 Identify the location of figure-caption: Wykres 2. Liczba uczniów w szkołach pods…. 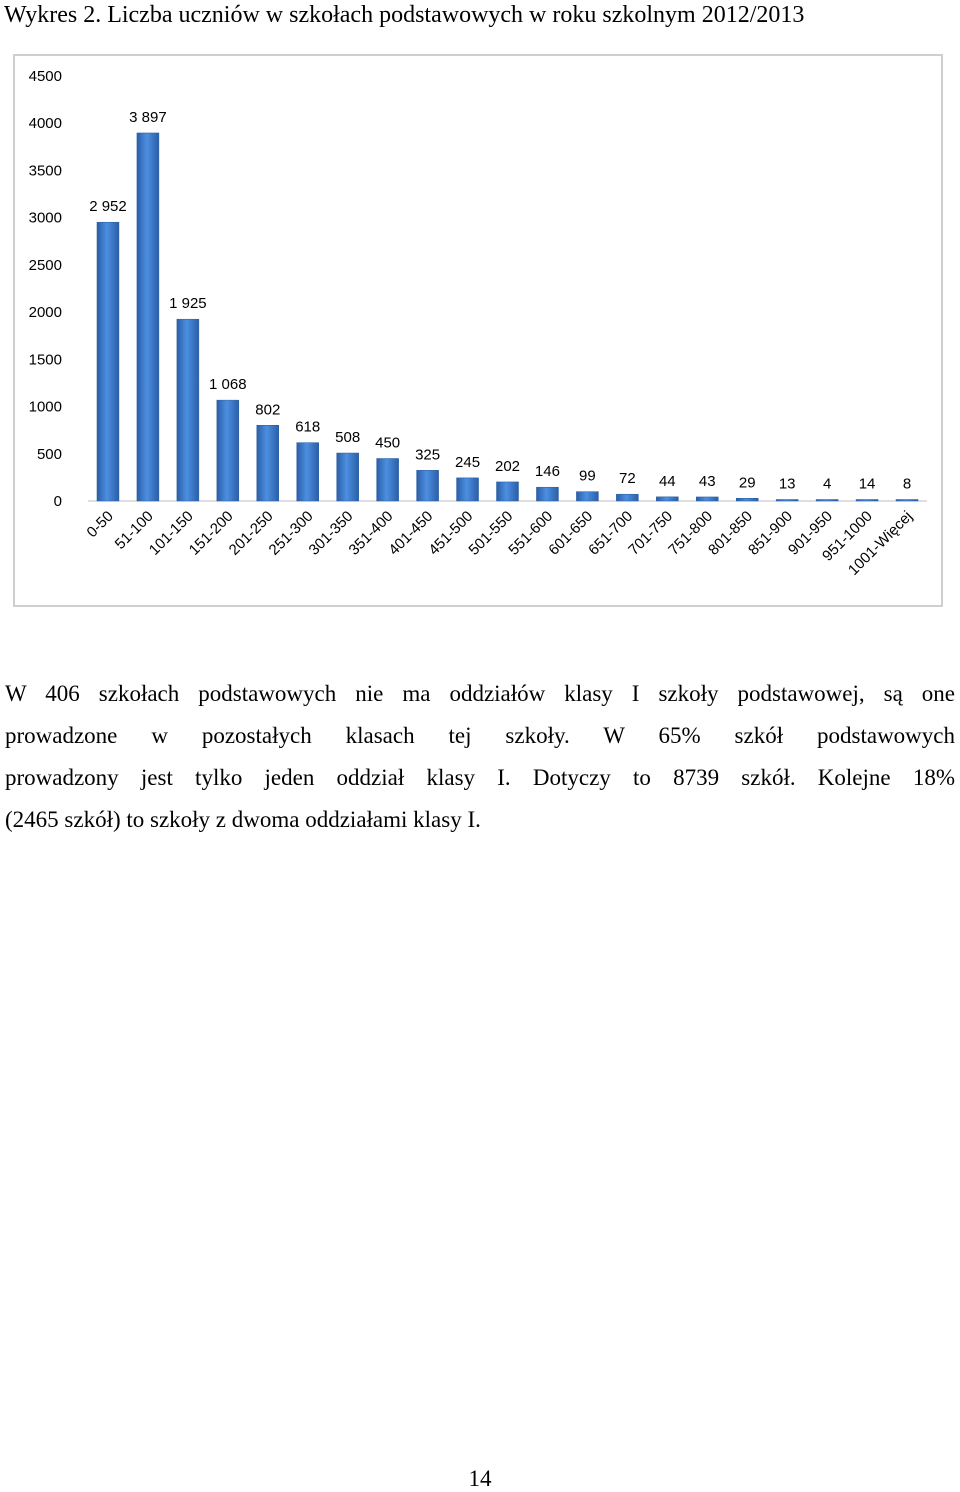
(404, 15).